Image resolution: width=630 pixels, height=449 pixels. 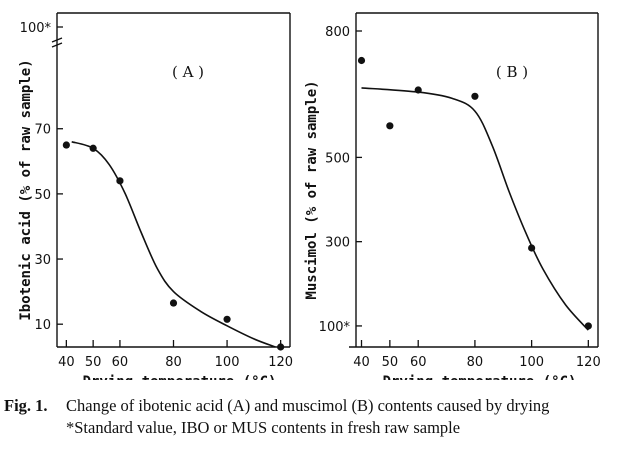 What do you see at coordinates (188, 72) in the screenshot?
I see `panel-label: ( A )` at bounding box center [188, 72].